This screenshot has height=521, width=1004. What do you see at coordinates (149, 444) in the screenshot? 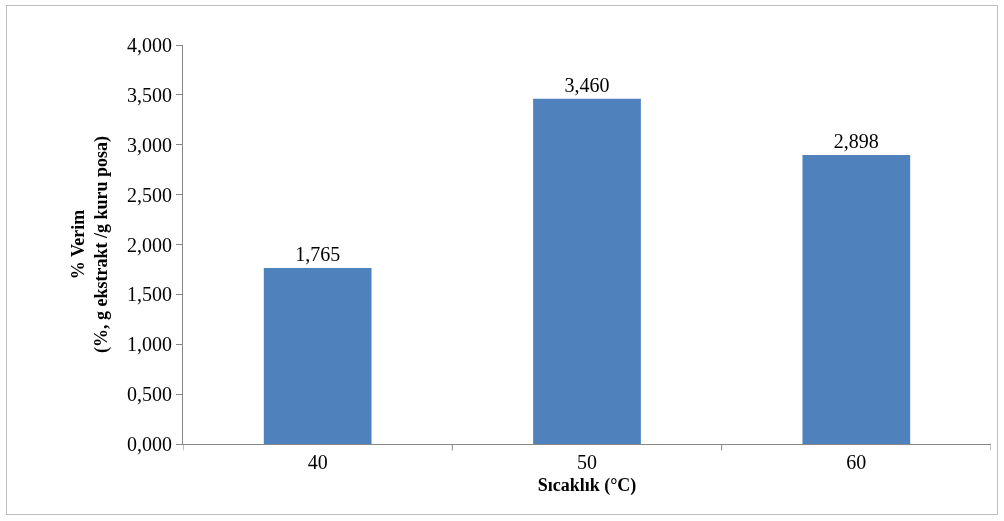
I see `y-tick-label: 0,000` at bounding box center [149, 444].